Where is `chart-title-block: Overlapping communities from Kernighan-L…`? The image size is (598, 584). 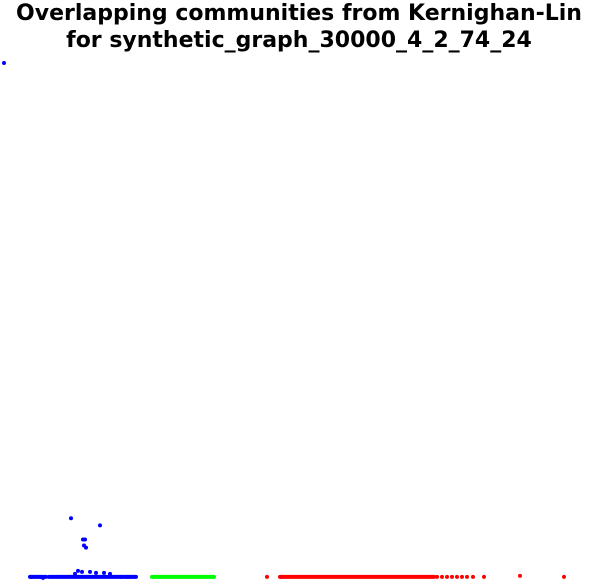 chart-title-block: Overlapping communities from Kernighan-L… is located at coordinates (299, 27).